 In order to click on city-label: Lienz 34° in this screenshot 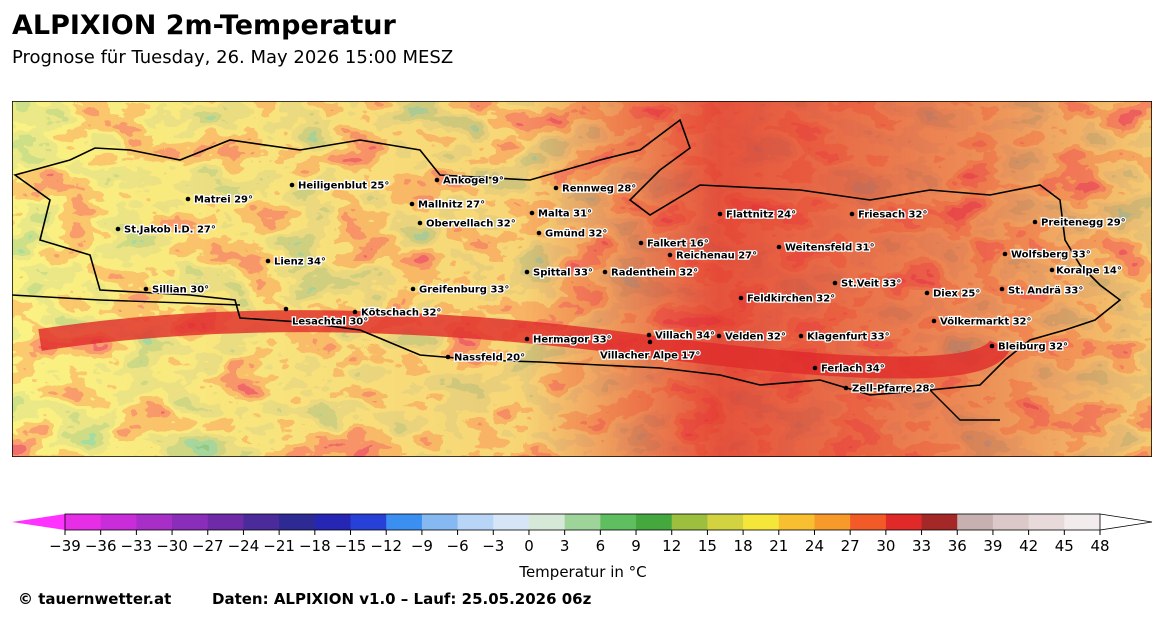, I will do `click(300, 262)`.